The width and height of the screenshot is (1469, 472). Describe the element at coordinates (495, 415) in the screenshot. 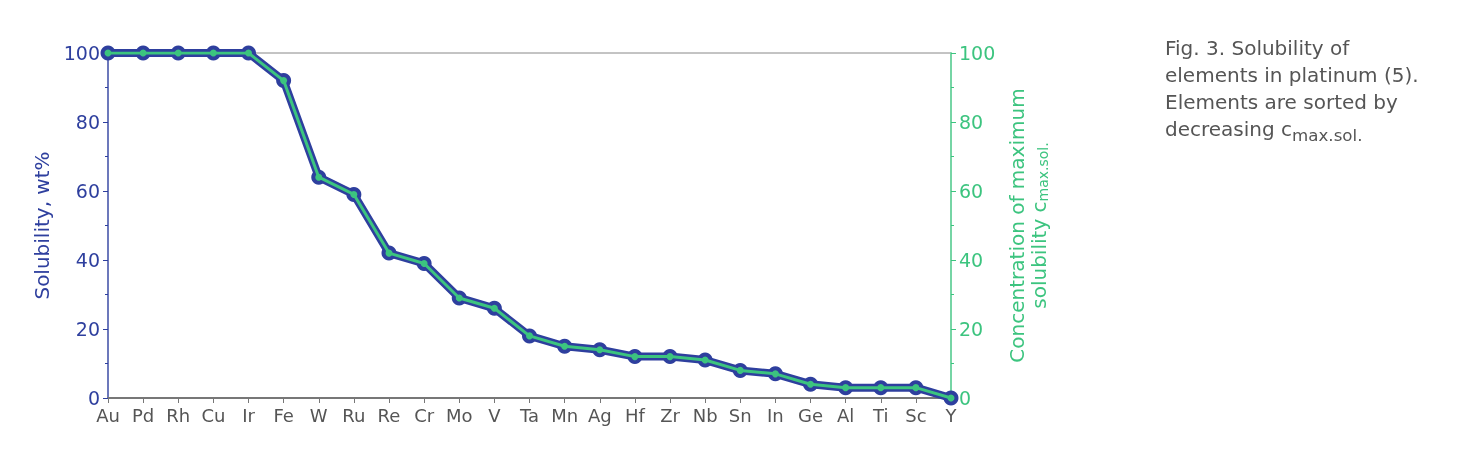

I see `x-tick-label: V` at that location.